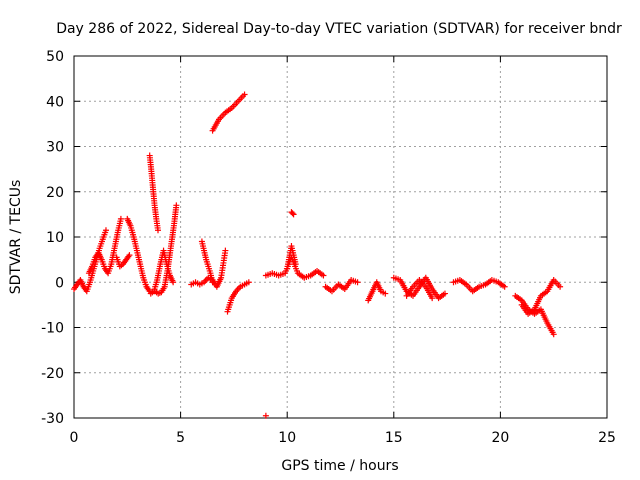  What do you see at coordinates (52, 374) in the screenshot?
I see `y-tick-label: -20` at bounding box center [52, 374].